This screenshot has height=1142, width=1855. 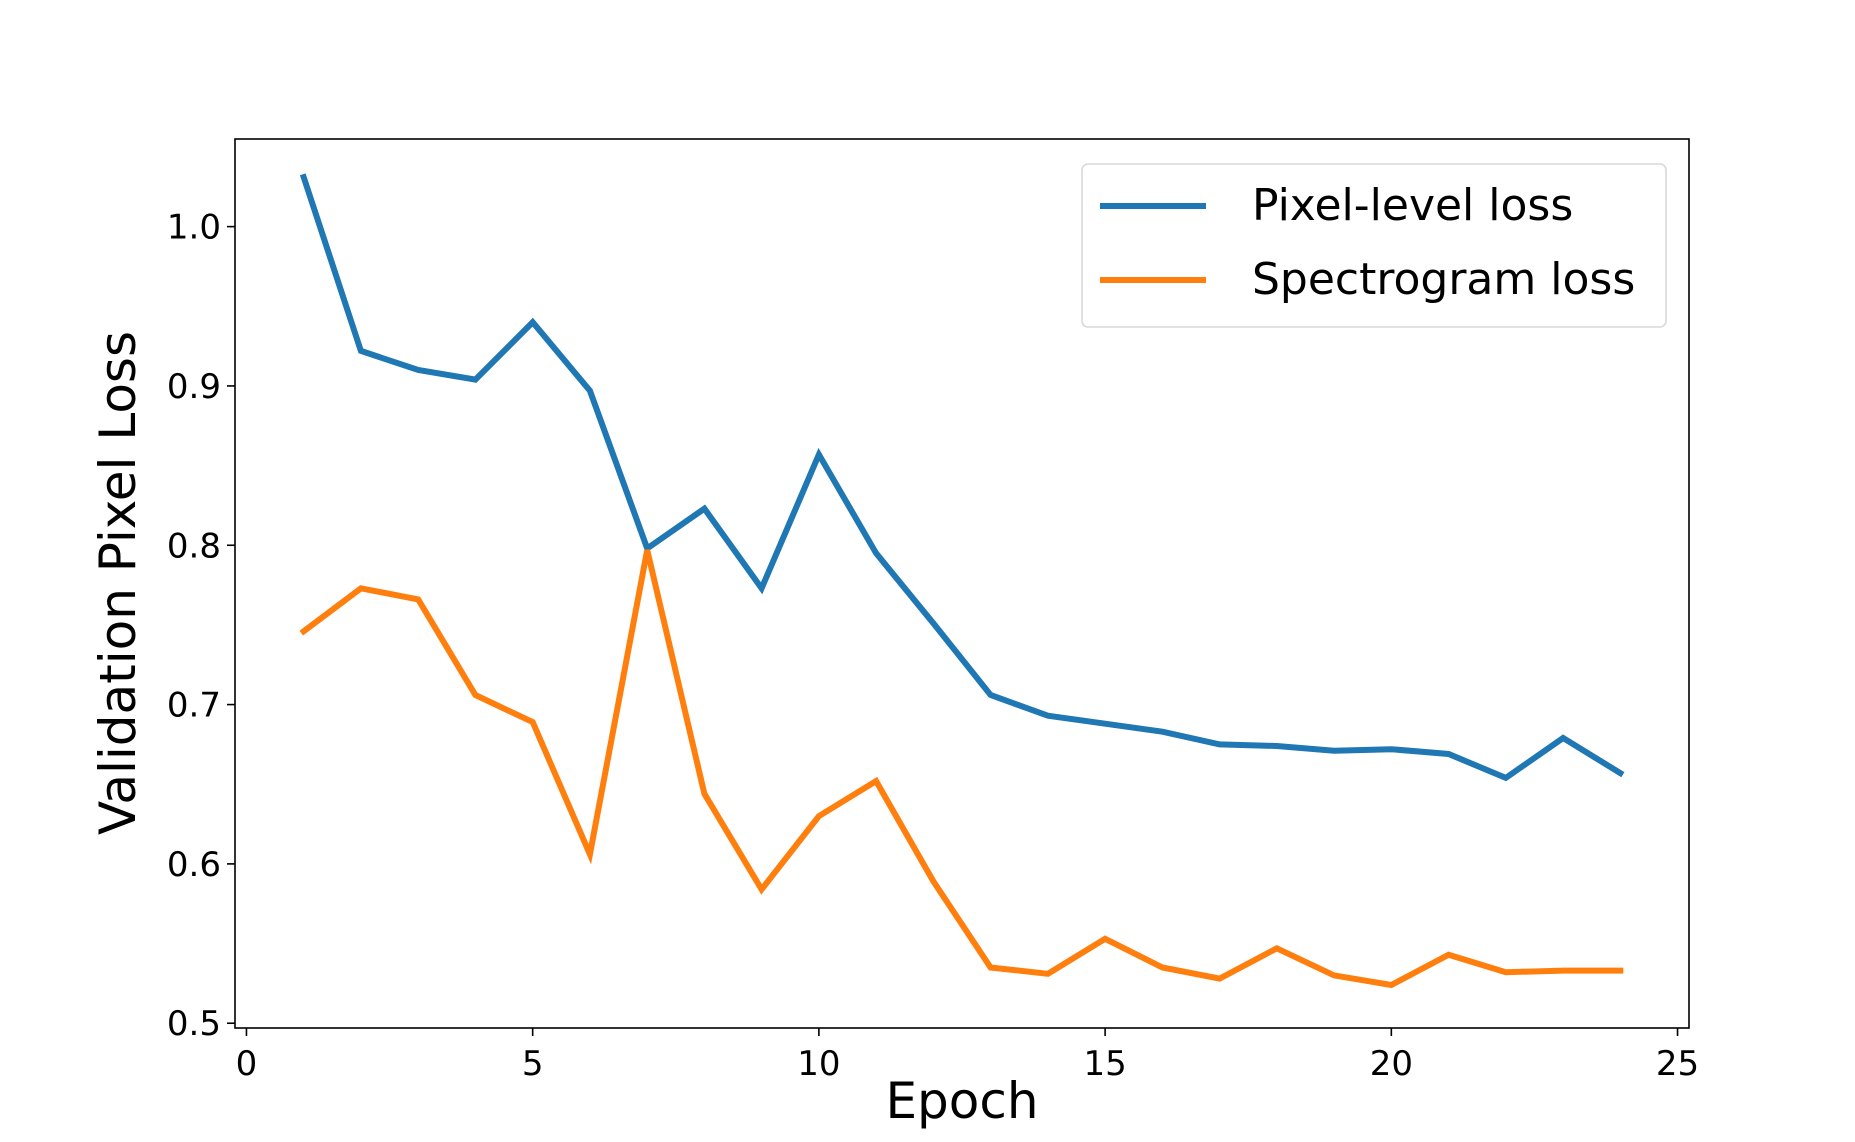 I want to click on x-tick-label: 25, so click(x=1677, y=1064).